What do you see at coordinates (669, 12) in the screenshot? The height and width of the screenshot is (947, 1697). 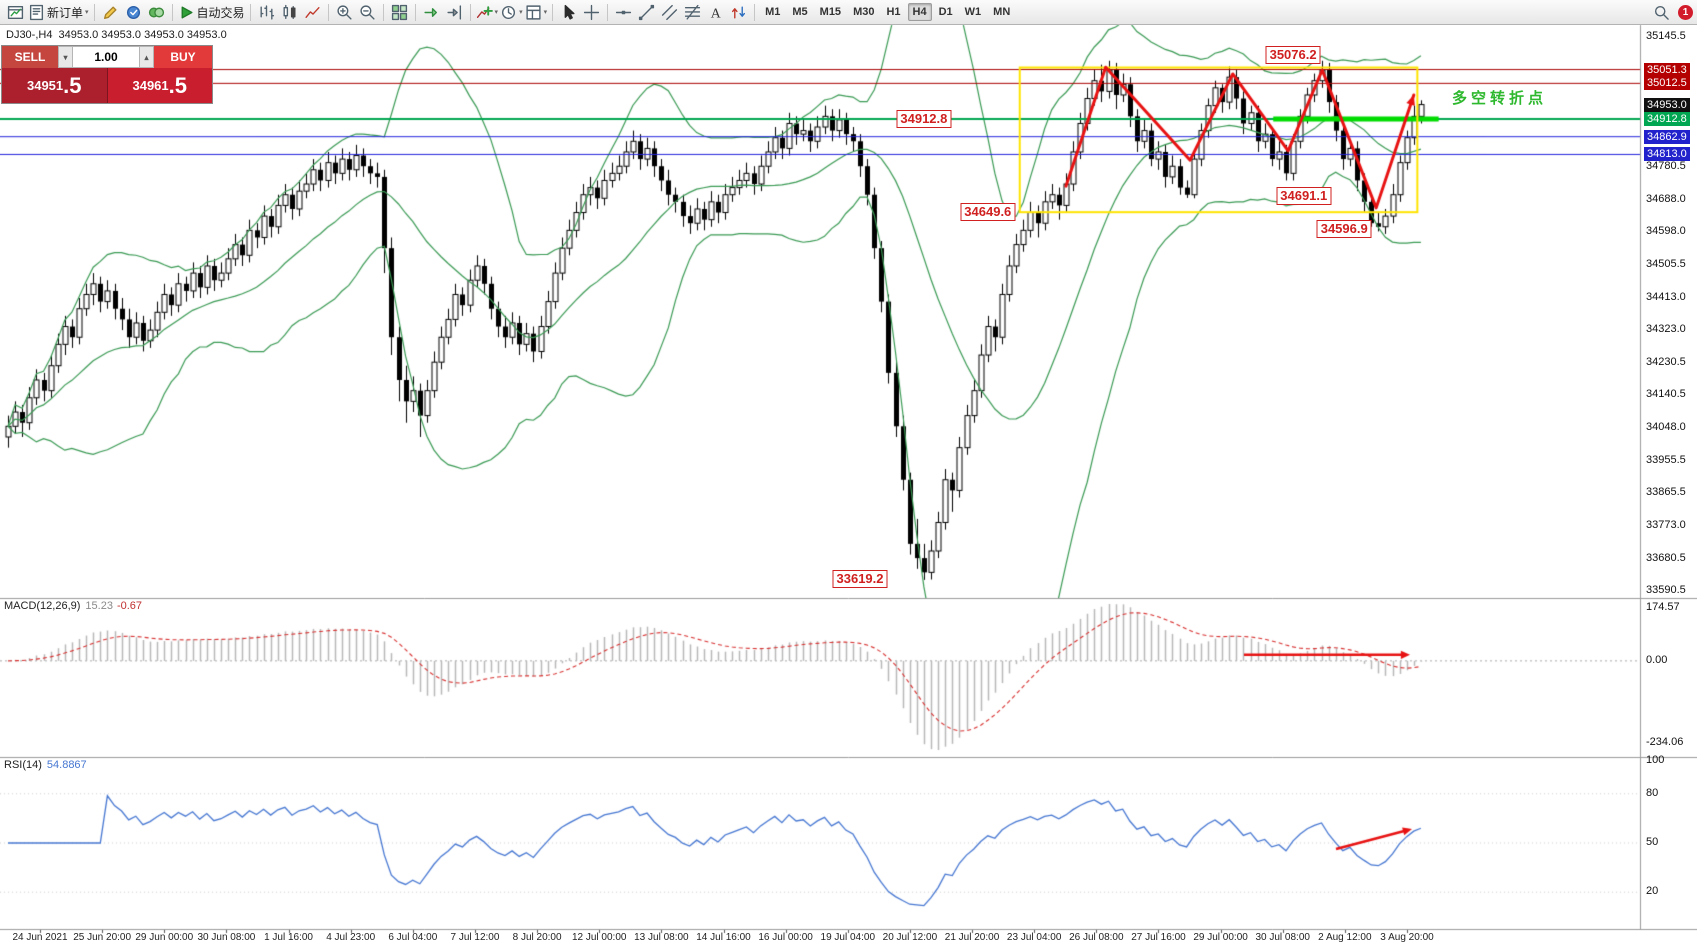 I see `channel-button` at bounding box center [669, 12].